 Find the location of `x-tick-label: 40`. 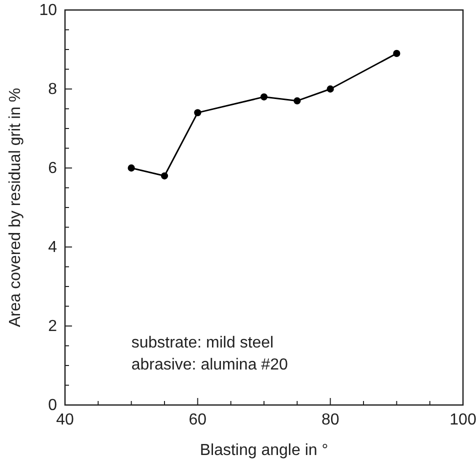

x-tick-label: 40 is located at coordinates (65, 419).